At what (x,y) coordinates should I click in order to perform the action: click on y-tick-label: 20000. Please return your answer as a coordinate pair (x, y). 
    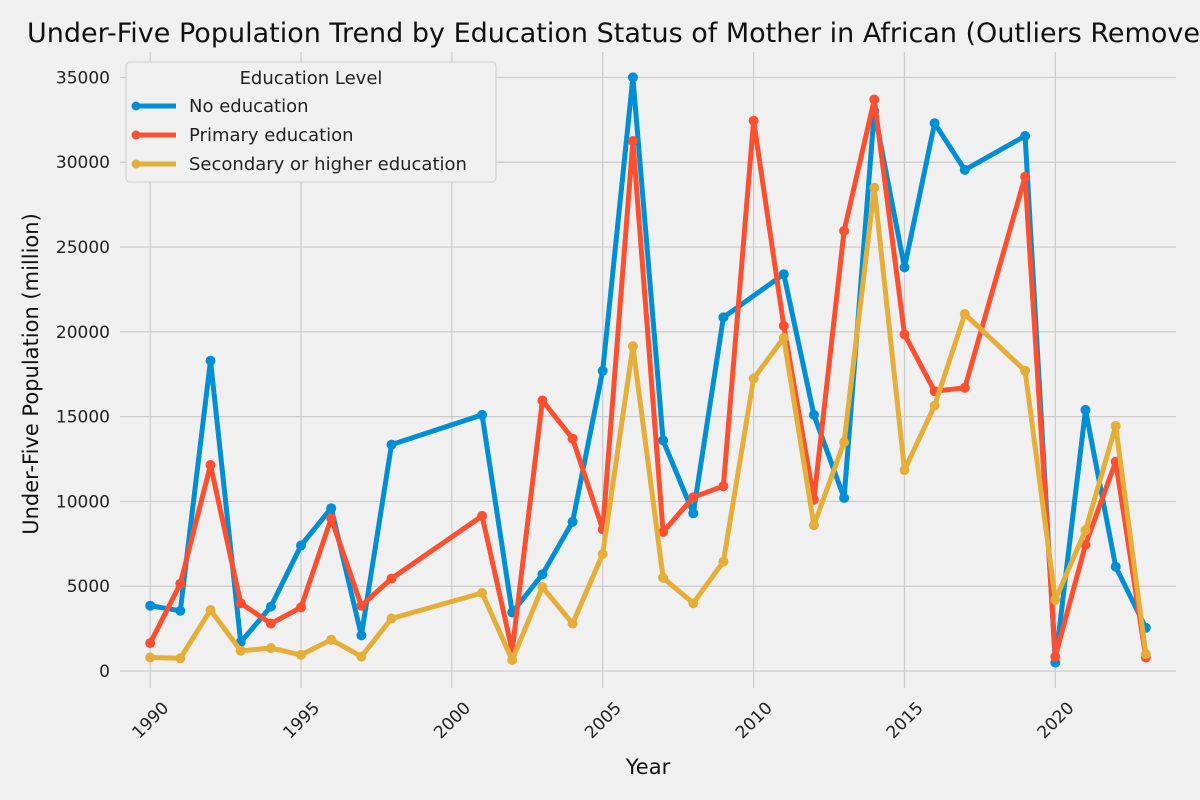
    Looking at the image, I should click on (83, 333).